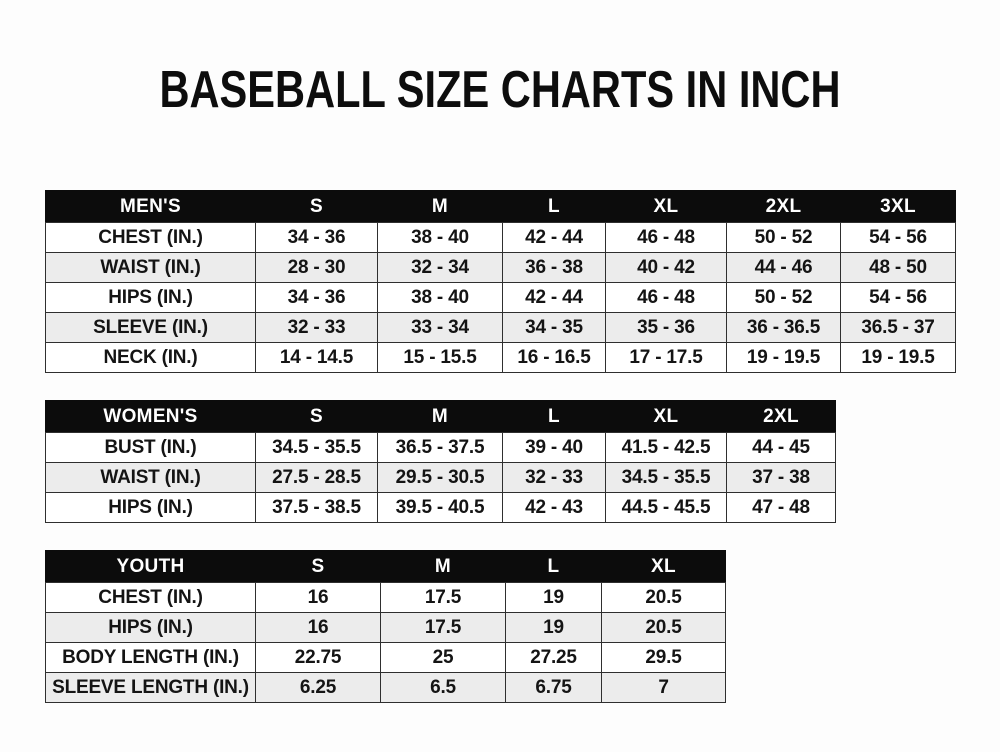  Describe the element at coordinates (666, 447) in the screenshot. I see `size-value-cell: 41.5 - 42.5` at that location.